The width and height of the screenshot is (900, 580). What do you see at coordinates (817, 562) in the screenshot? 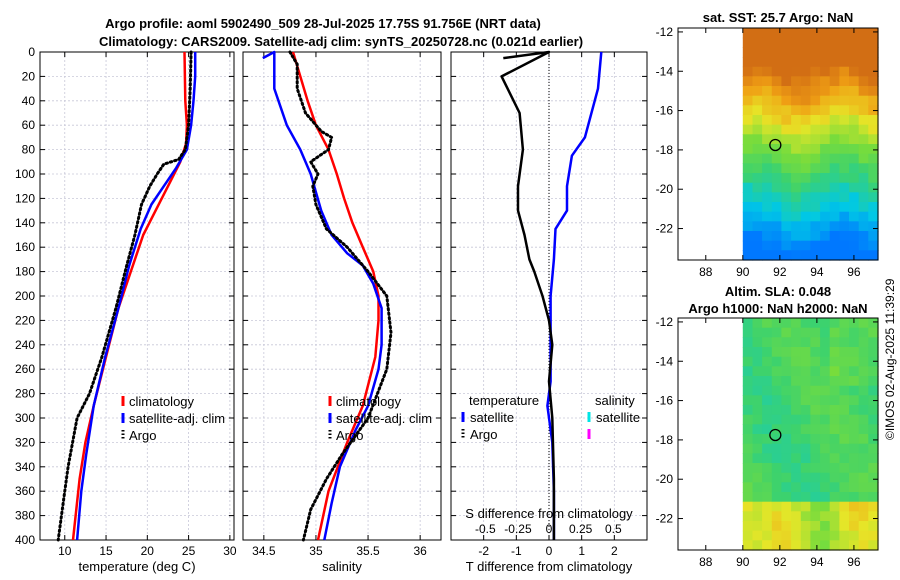
I see `x-tick-label: 94` at bounding box center [817, 562].